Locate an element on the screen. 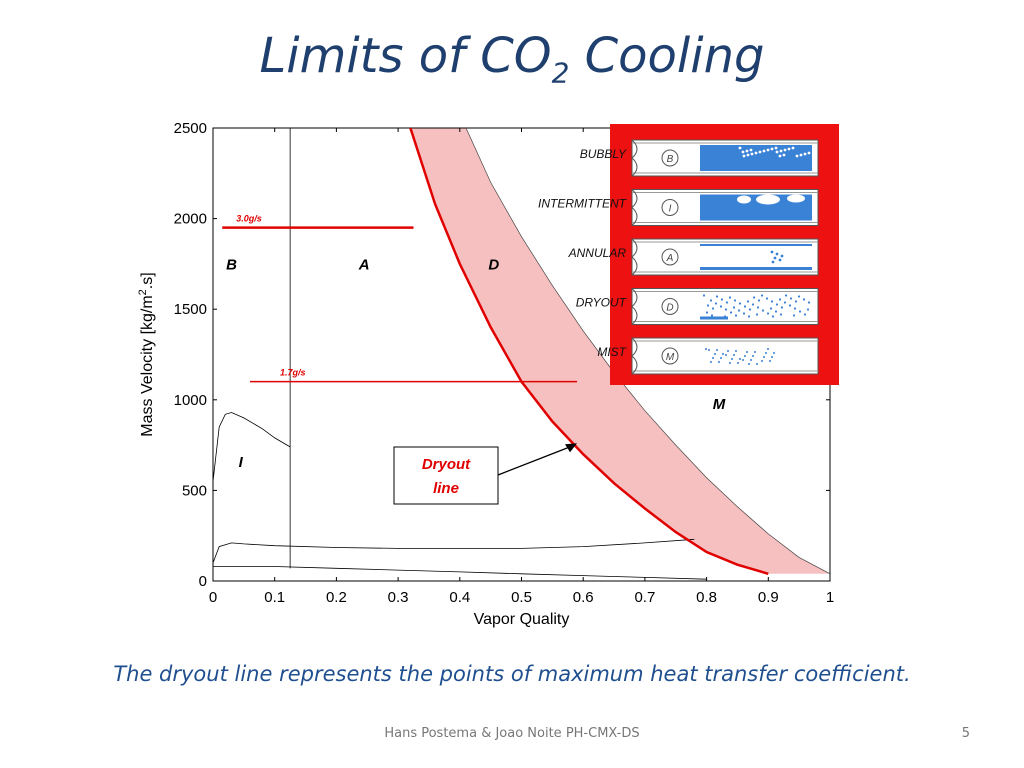 This screenshot has width=1024, height=768. pattern-label-annular: ANNULAR is located at coordinates (597, 253).